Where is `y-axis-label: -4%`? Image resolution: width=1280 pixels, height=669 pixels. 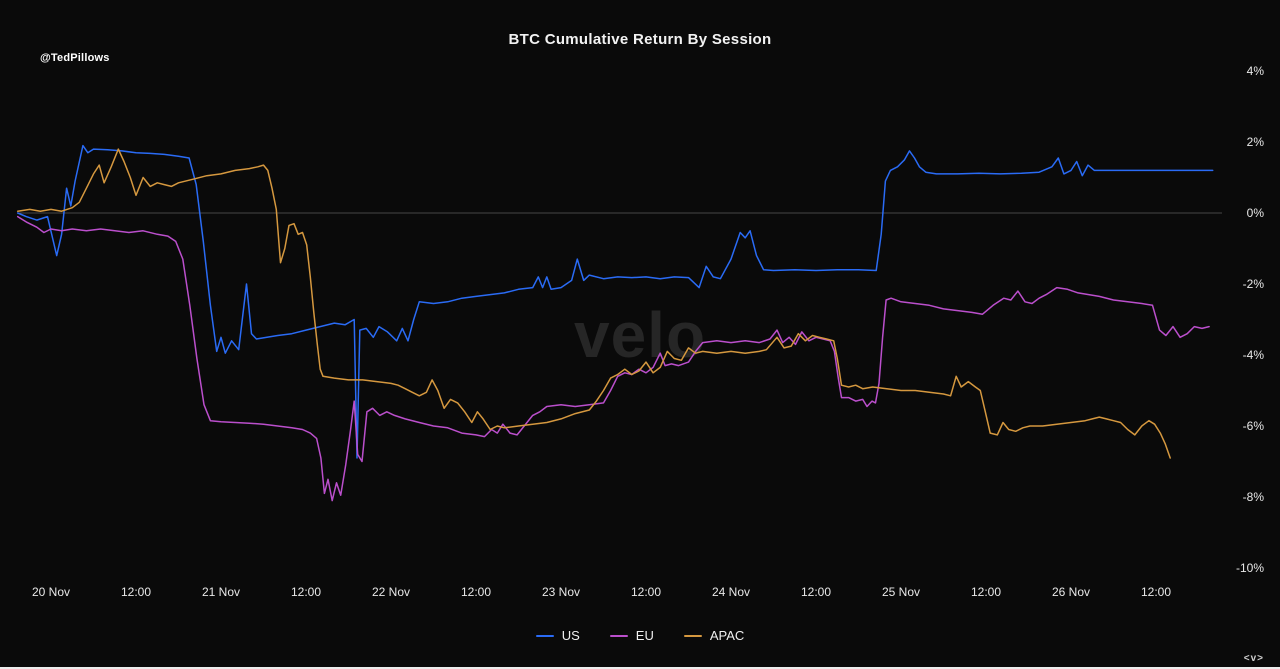
y-axis-label: -4% is located at coordinates (1253, 355).